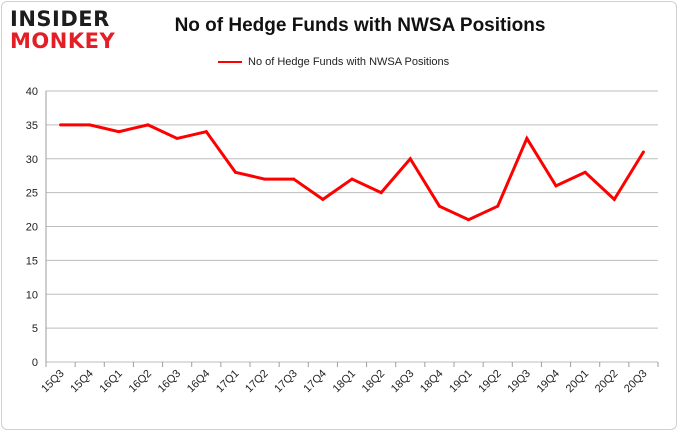 Image resolution: width=680 pixels, height=433 pixels. I want to click on insider-monkey-logo: INSIDER MONKEY, so click(62, 30).